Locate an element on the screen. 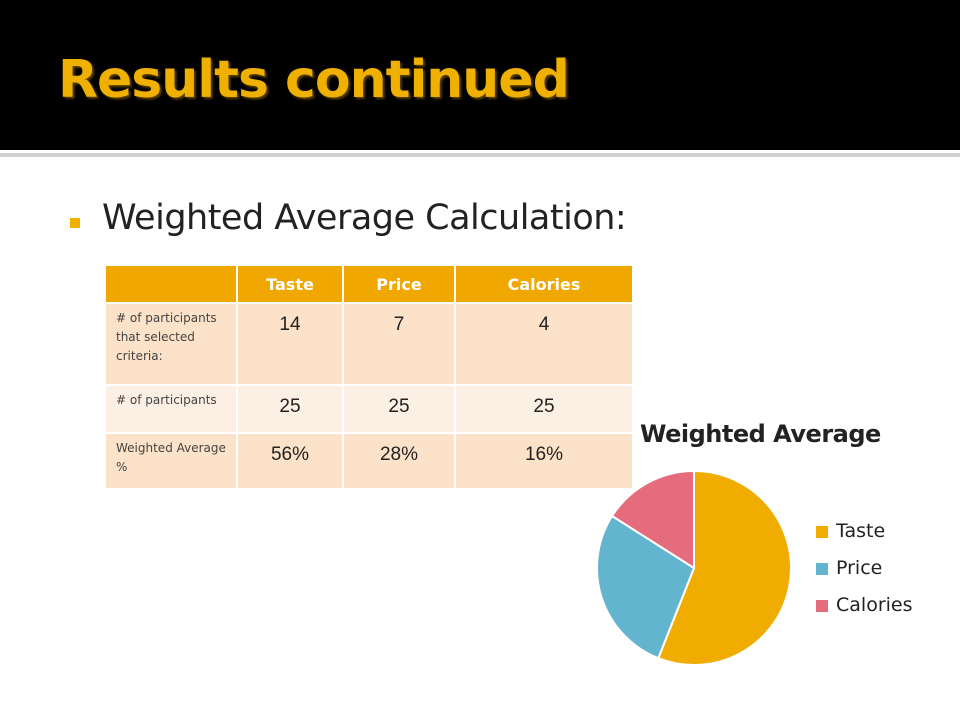 The image size is (960, 720). pie-slices is located at coordinates (694, 567).